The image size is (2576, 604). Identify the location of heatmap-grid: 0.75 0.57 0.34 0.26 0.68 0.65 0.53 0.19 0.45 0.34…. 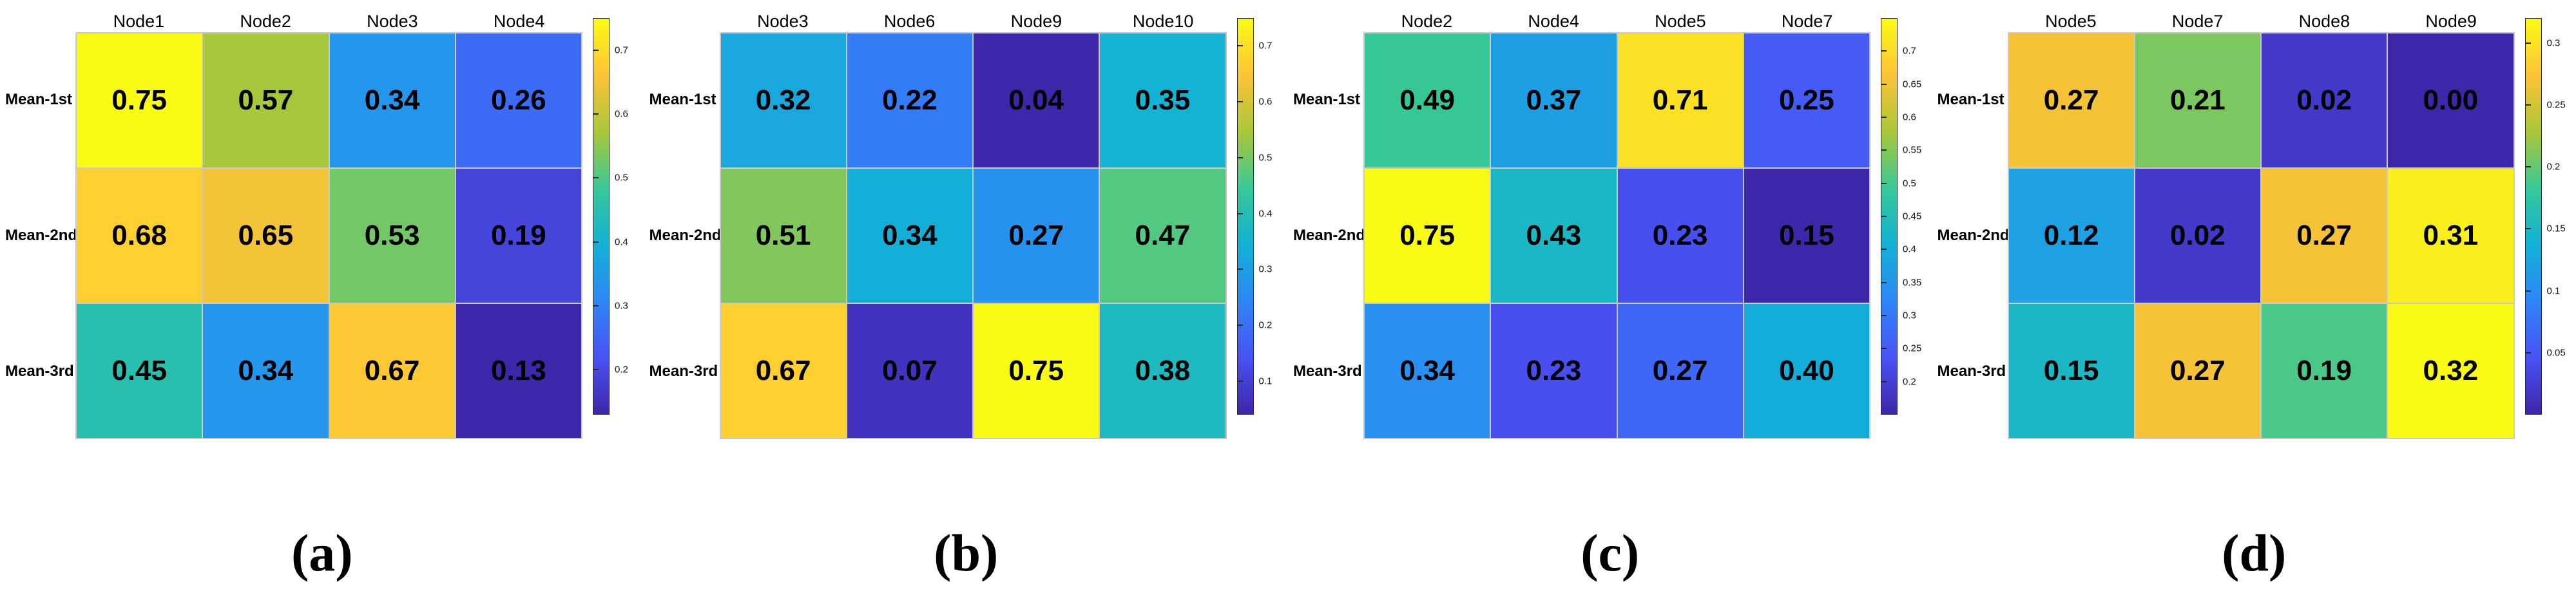
(329, 235).